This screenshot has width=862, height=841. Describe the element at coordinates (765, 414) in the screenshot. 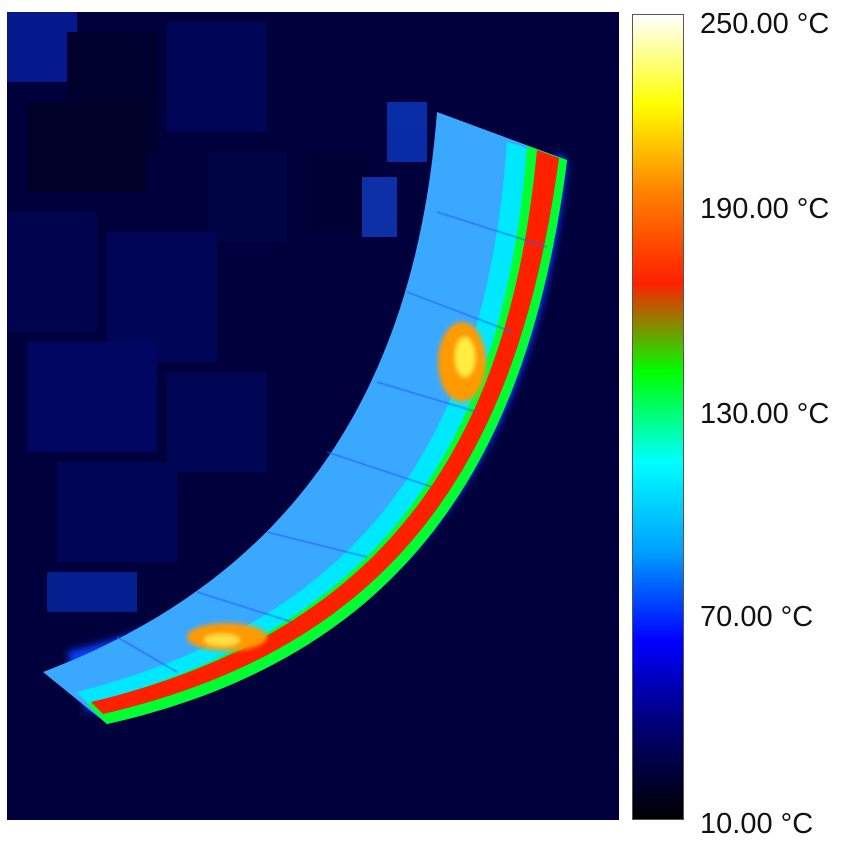

I see `colorbar-tick-130: 130.00 °C` at that location.